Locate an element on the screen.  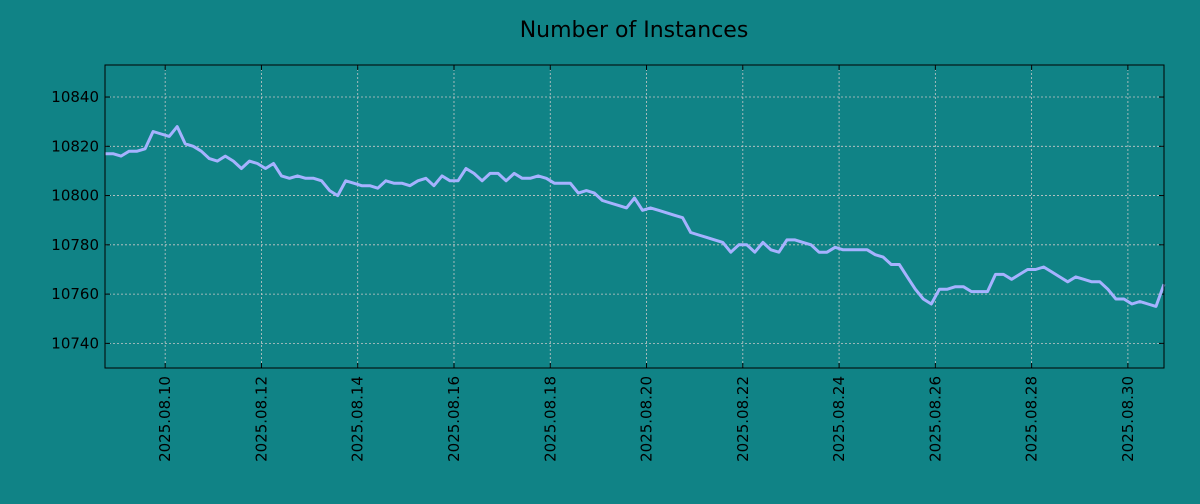
chart-title: Number of Instances is located at coordinates (634, 30).